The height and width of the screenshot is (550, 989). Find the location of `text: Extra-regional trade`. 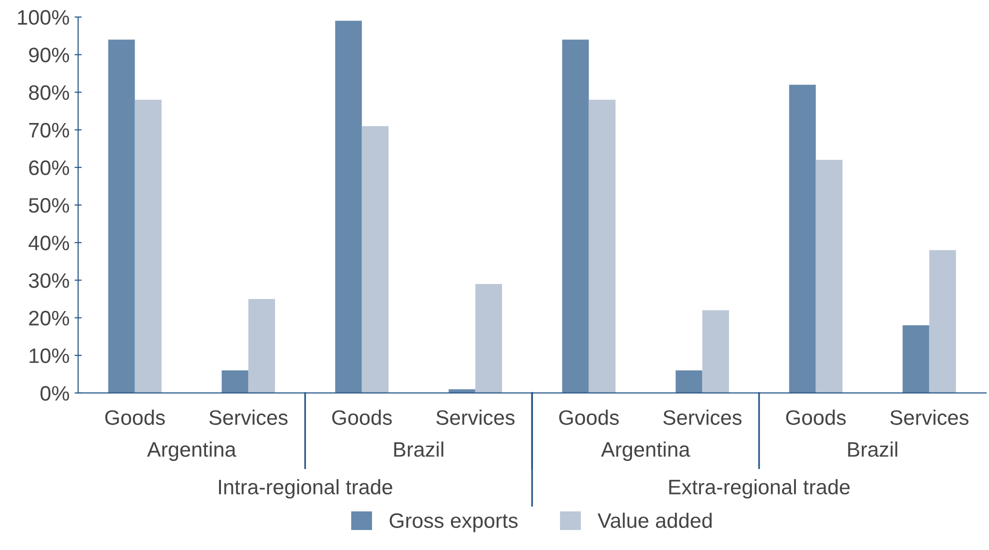

text: Extra-regional trade is located at coordinates (759, 489).